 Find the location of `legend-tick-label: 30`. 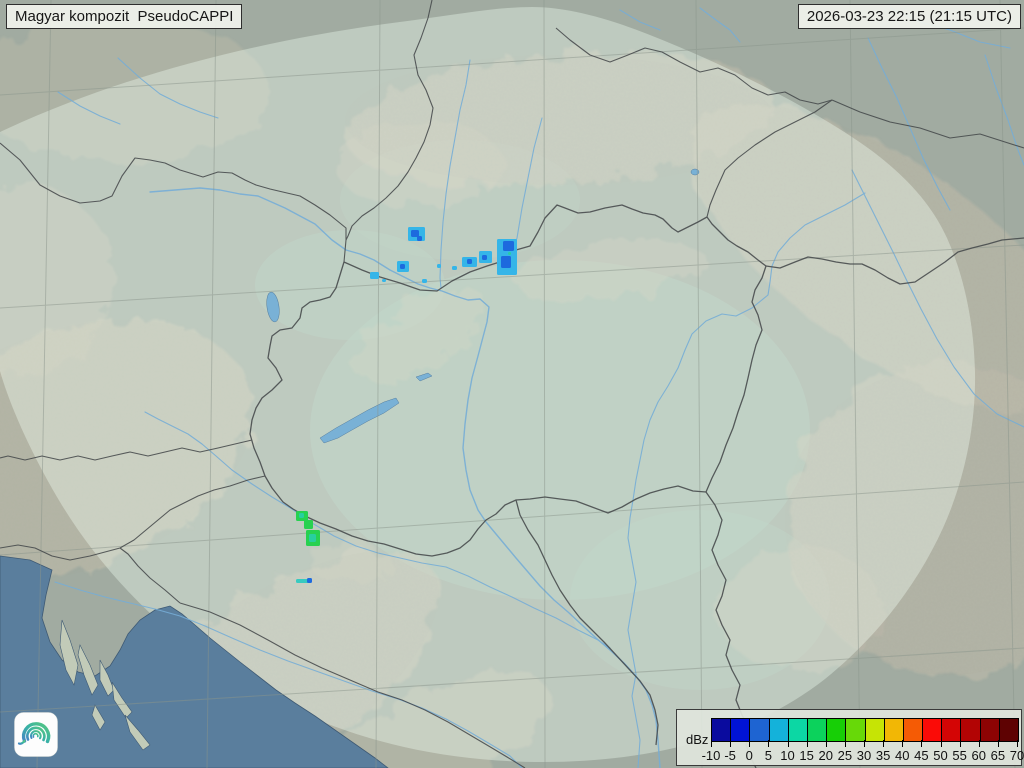

legend-tick-label: 30 is located at coordinates (864, 755).